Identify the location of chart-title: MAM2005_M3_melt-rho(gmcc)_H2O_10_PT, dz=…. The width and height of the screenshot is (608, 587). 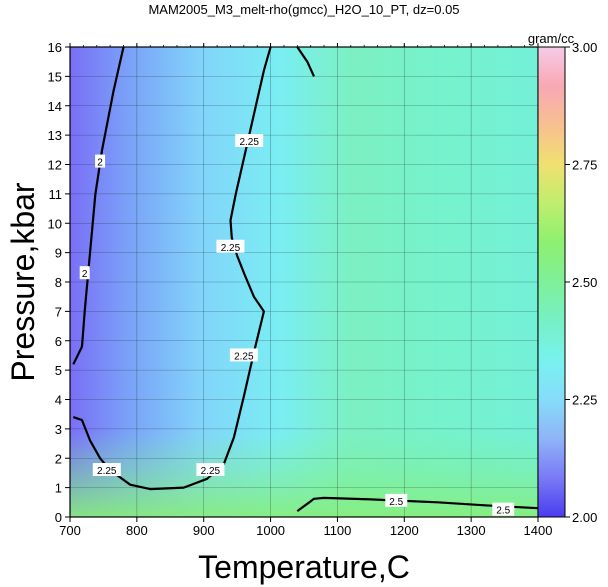
(303, 9).